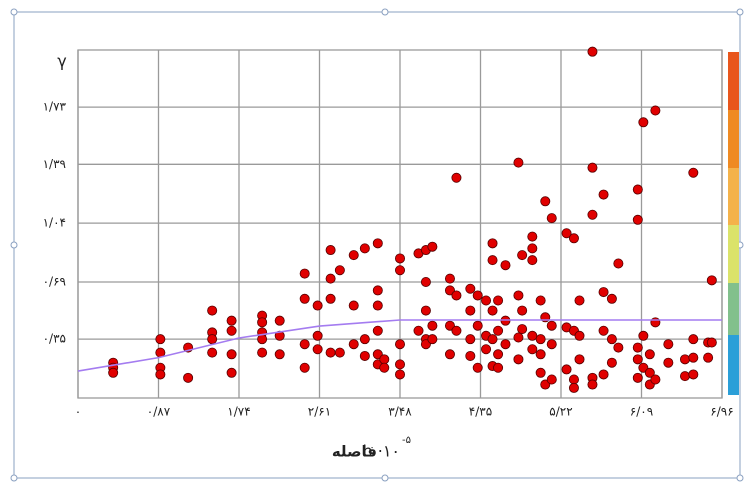 The height and width of the screenshot is (482, 753). I want to click on x-axis-exponent: -۵, so click(406, 440).